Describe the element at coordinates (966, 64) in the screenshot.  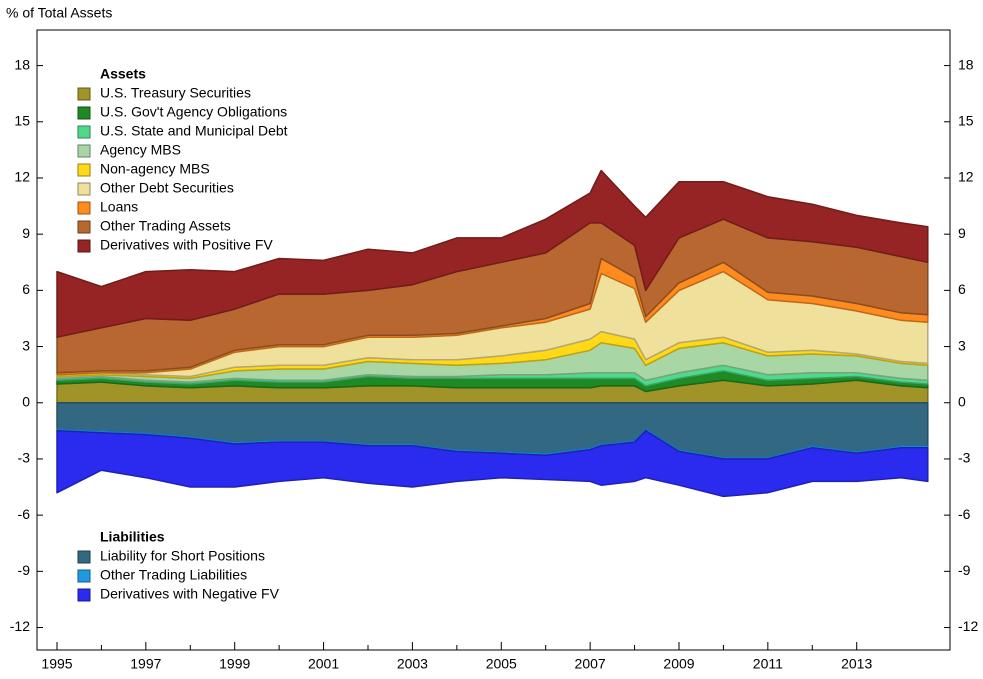
I see `y-tick-label-right: 18` at that location.